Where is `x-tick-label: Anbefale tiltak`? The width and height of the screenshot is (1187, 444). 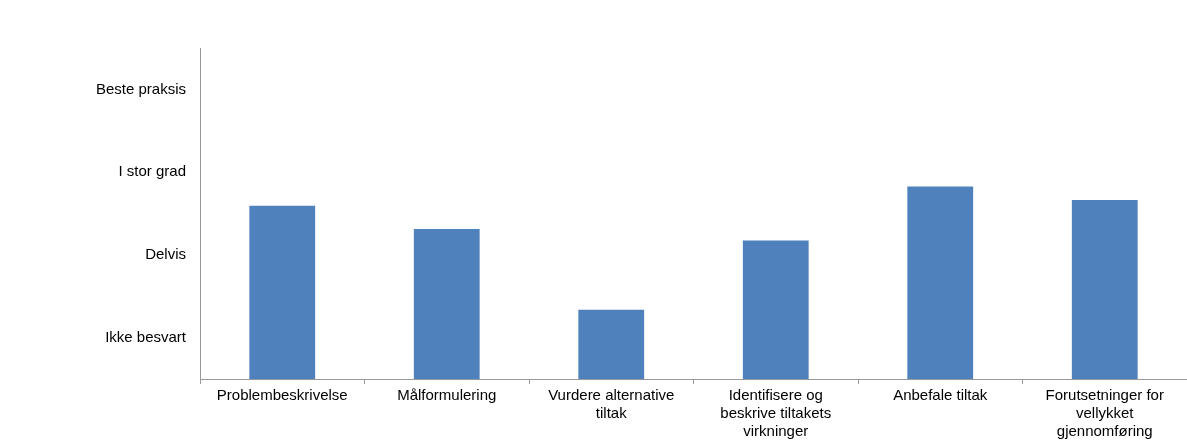 x-tick-label: Anbefale tiltak is located at coordinates (940, 395).